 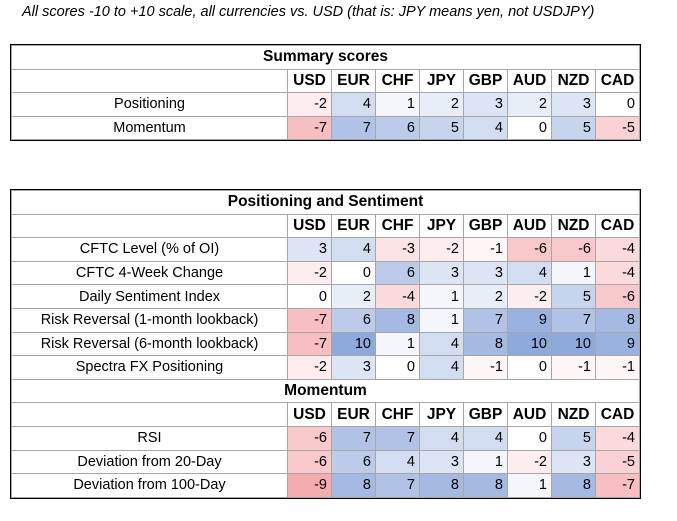 What do you see at coordinates (149, 320) in the screenshot?
I see `row-label: Risk Reversal (1-month lookback)` at bounding box center [149, 320].